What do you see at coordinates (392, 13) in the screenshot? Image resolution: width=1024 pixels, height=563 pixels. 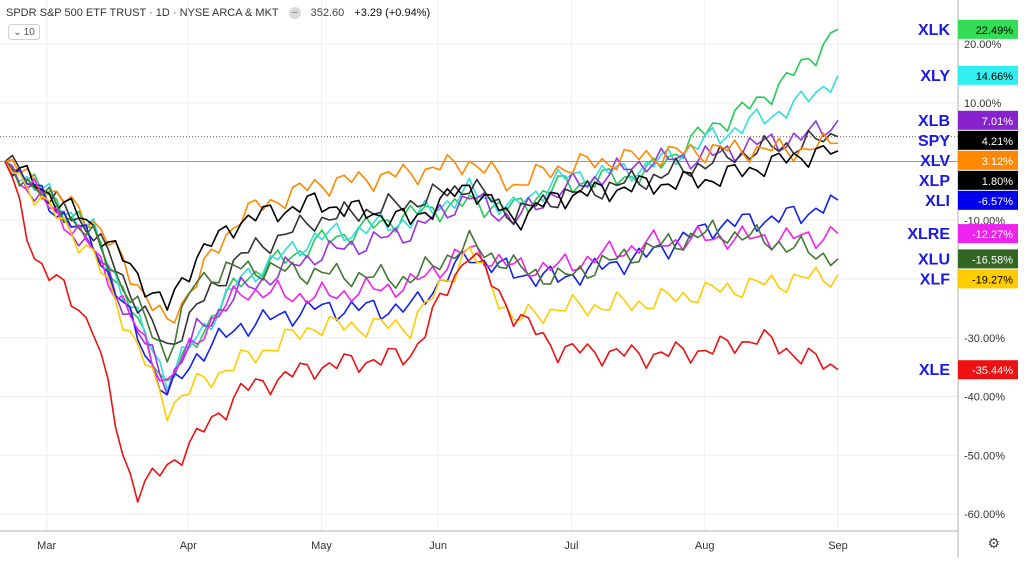 I see `price-change: +3.29 (+0.94%)` at bounding box center [392, 13].